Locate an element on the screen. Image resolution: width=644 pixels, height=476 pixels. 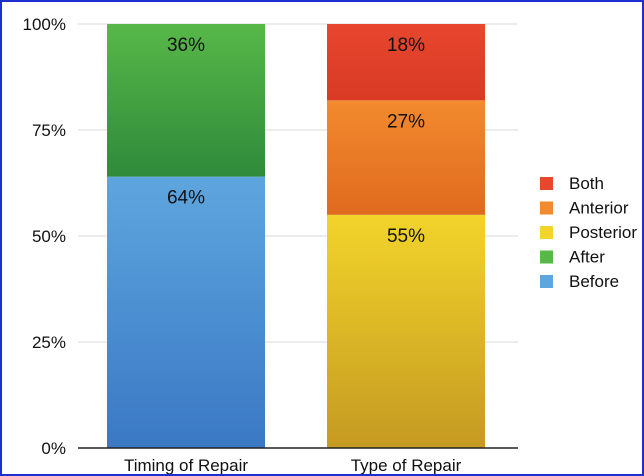
y-tick-label: 100% is located at coordinates (44, 24).